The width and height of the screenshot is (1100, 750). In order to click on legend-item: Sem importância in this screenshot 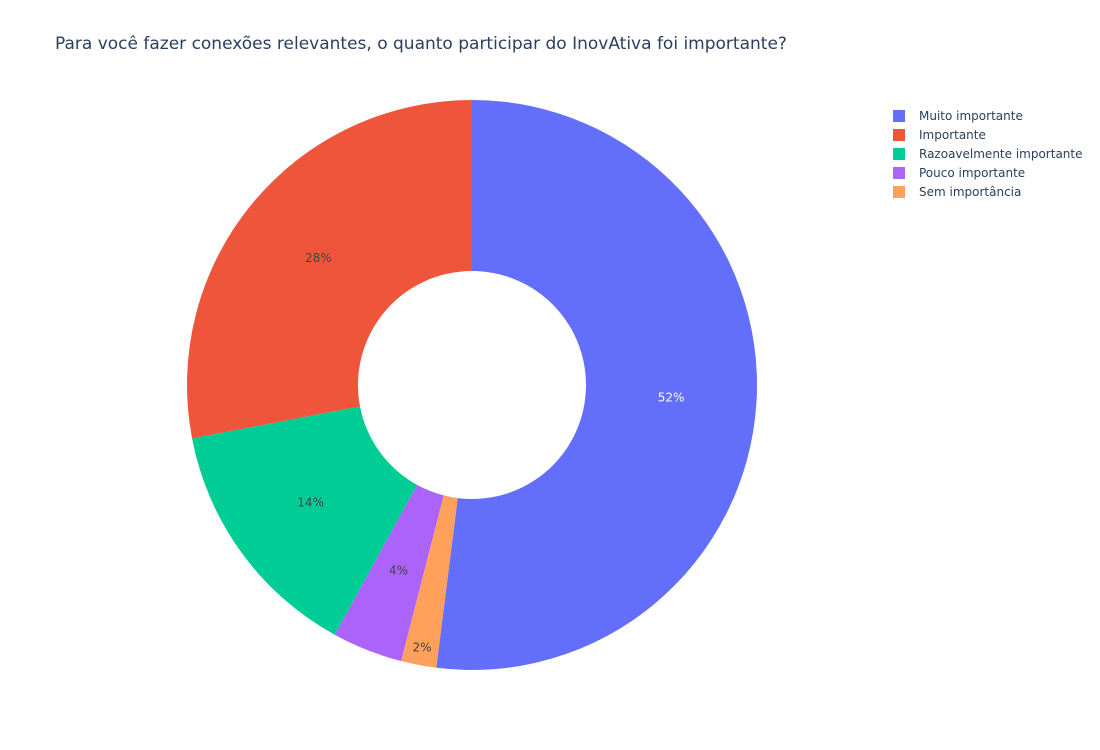, I will do `click(988, 191)`.